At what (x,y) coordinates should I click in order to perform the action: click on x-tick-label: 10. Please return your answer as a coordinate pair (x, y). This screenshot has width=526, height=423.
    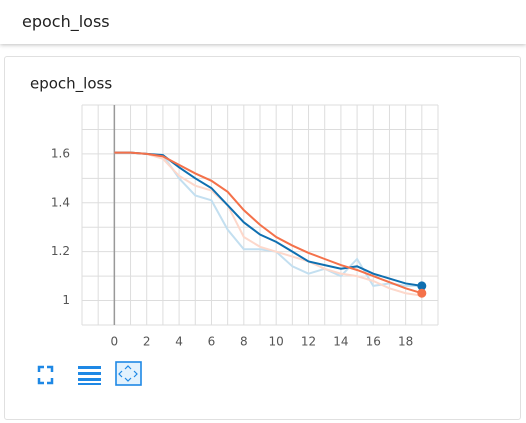
    Looking at the image, I should click on (276, 342).